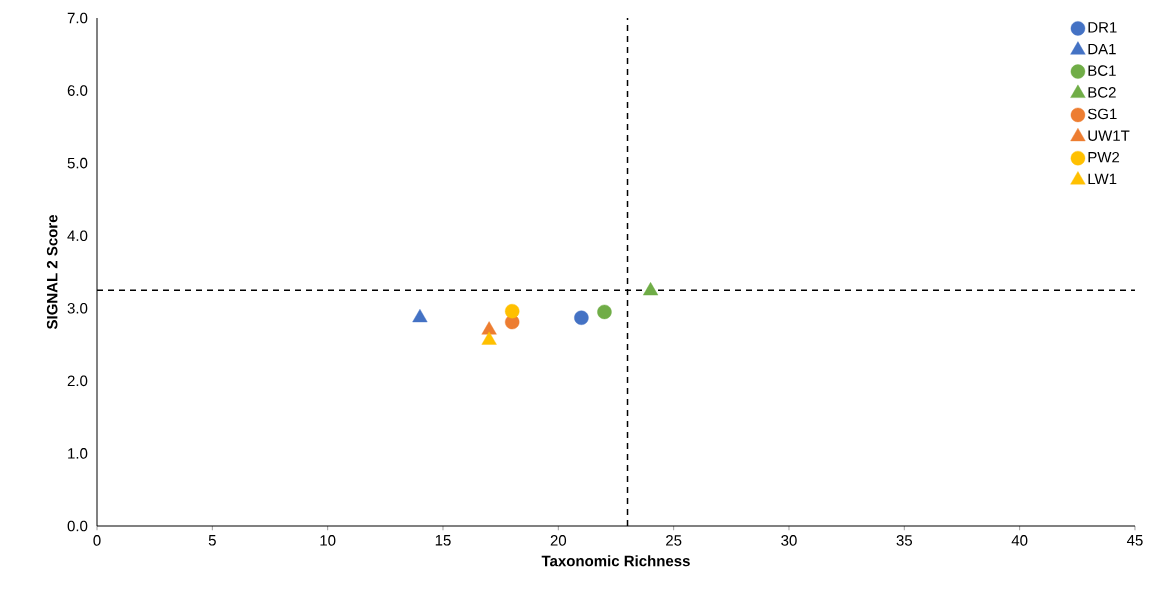 The width and height of the screenshot is (1157, 596). I want to click on legend-label: PW2, so click(1104, 157).